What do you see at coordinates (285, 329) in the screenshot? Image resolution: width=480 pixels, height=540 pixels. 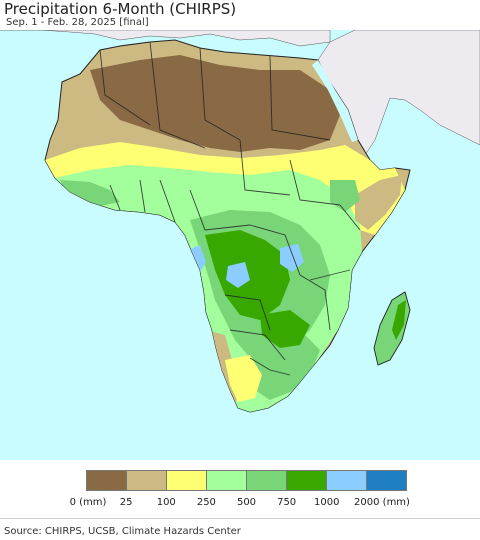 I see `southern-very-wet-zone` at bounding box center [285, 329].